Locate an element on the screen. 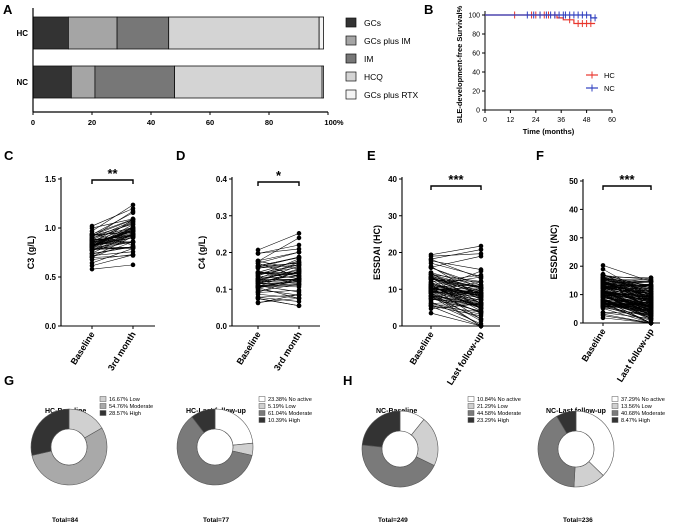 Image resolution: width=685 pixels, height=524 pixels. donut-legend-label: 23.38% No active is located at coordinates (290, 400).